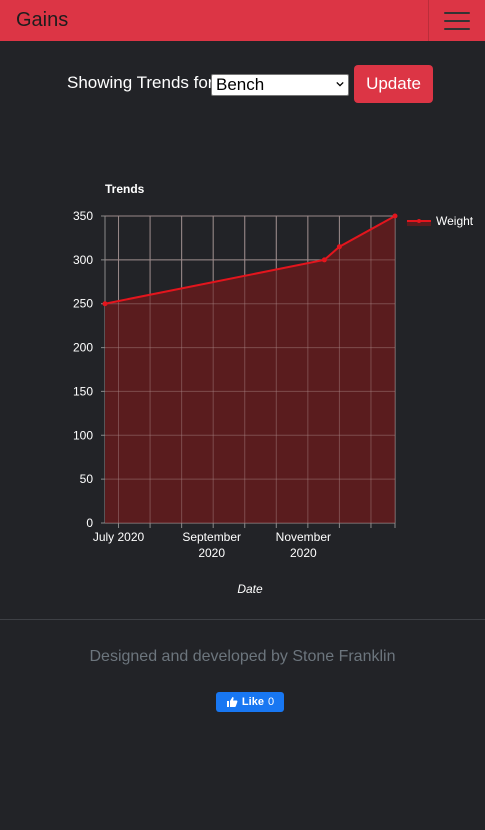 This screenshot has width=485, height=830. What do you see at coordinates (83, 391) in the screenshot?
I see `y-tick-label: 150` at bounding box center [83, 391].